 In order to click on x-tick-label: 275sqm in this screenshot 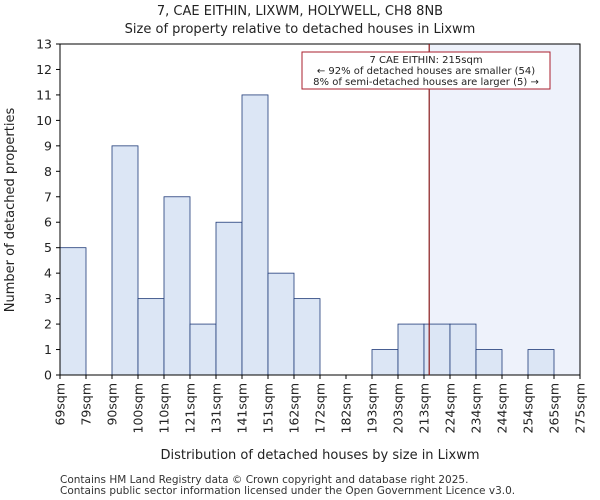, I will do `click(580, 408)`.